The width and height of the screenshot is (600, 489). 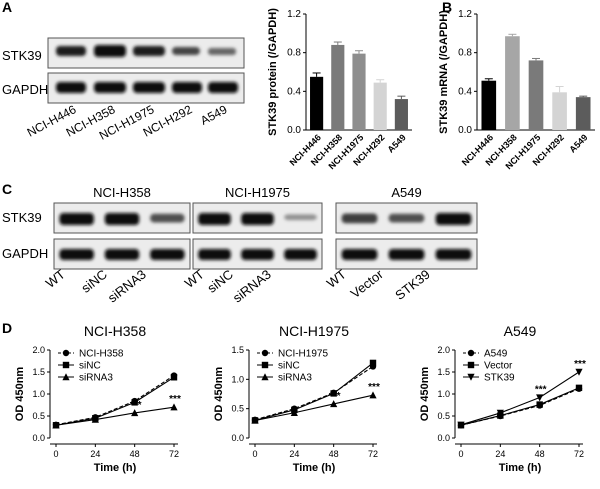 I want to click on blot-a-lane-label: A549, so click(x=214, y=115).